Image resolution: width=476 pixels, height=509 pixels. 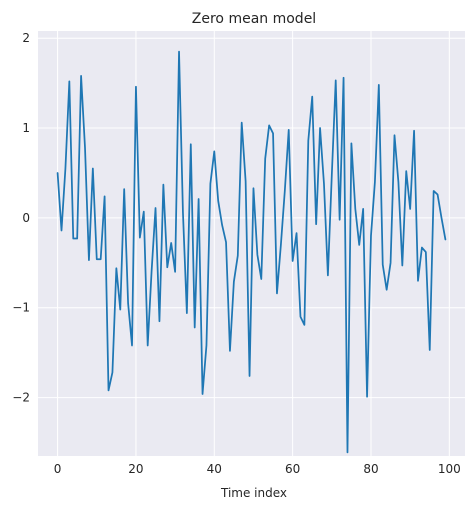 I want to click on x-tick-label: 60, so click(x=292, y=469).